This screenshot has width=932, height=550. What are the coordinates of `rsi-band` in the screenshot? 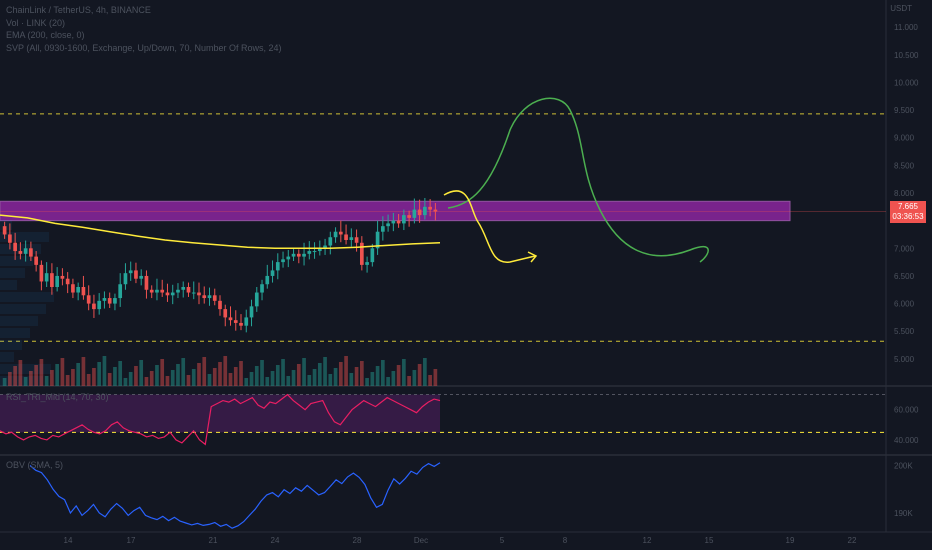 It's located at (220, 413).